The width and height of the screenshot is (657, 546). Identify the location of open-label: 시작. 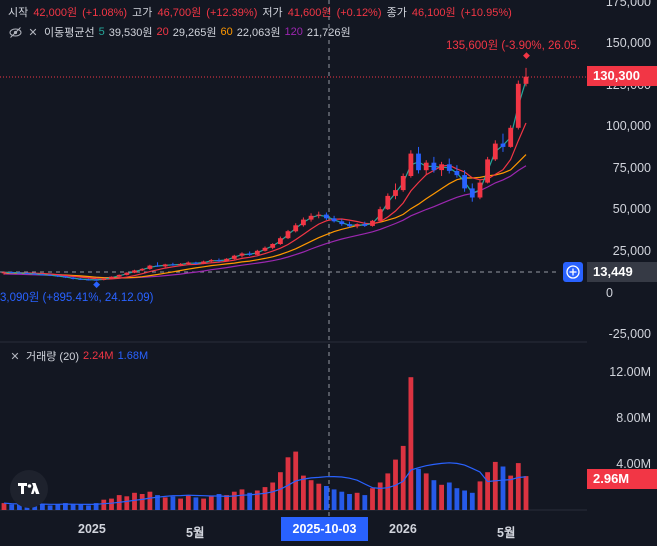
(18, 13).